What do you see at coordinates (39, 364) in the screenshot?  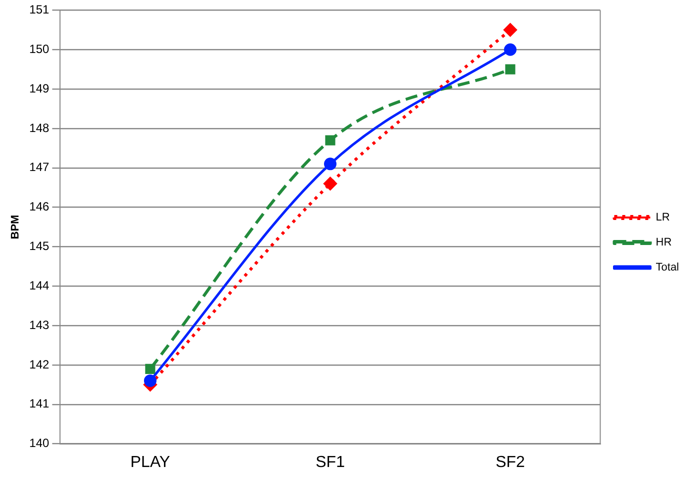 I see `y-tick-label: 142` at bounding box center [39, 364].